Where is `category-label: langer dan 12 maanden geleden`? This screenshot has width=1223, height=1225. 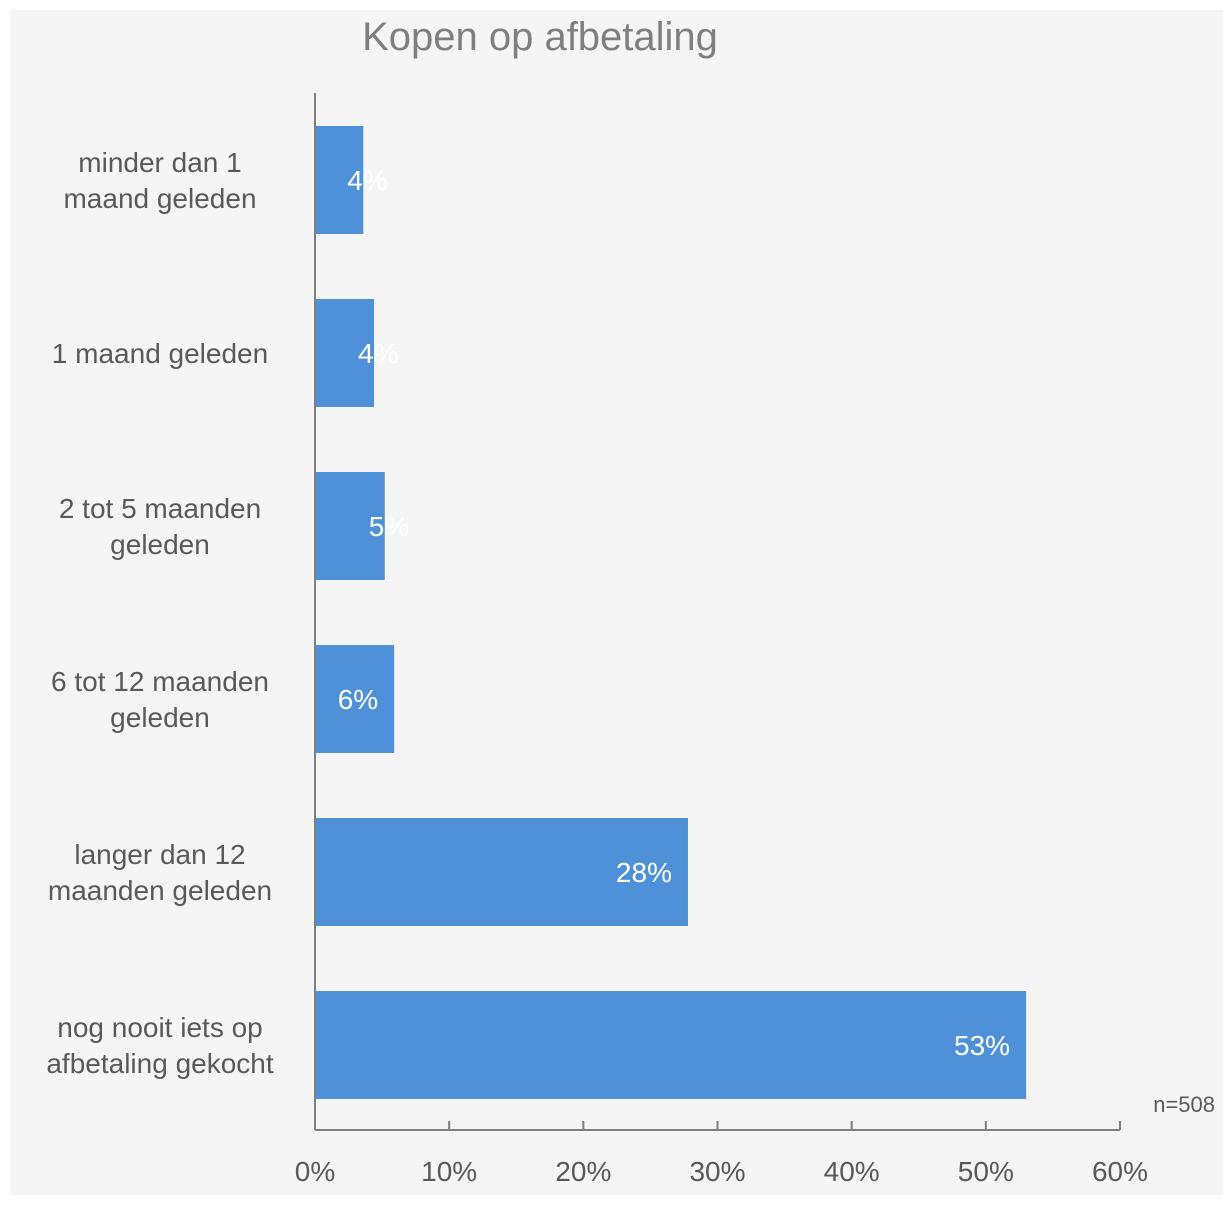
category-label: langer dan 12 maanden geleden is located at coordinates (160, 872).